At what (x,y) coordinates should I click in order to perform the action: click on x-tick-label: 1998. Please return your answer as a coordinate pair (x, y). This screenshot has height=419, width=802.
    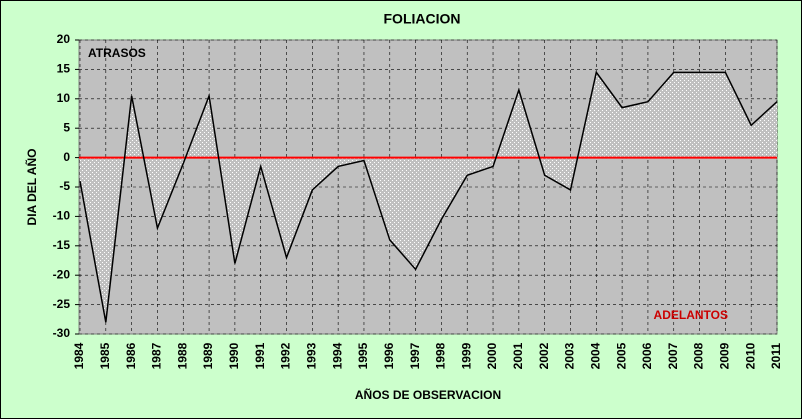
    Looking at the image, I should click on (441, 355).